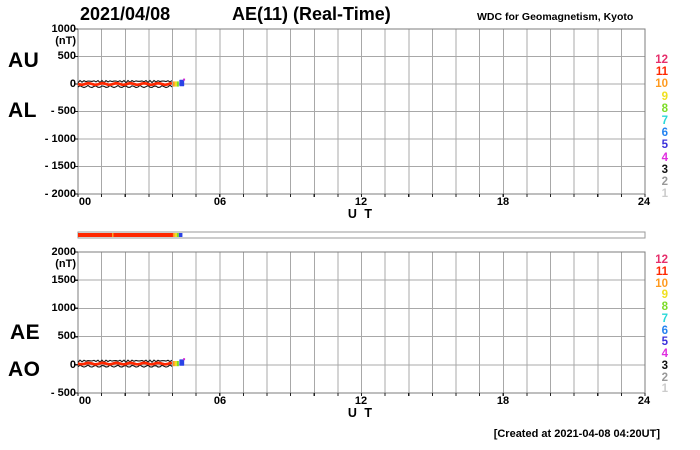  What do you see at coordinates (60, 166) in the screenshot?
I see `y-tick-label: - 1500` at bounding box center [60, 166].